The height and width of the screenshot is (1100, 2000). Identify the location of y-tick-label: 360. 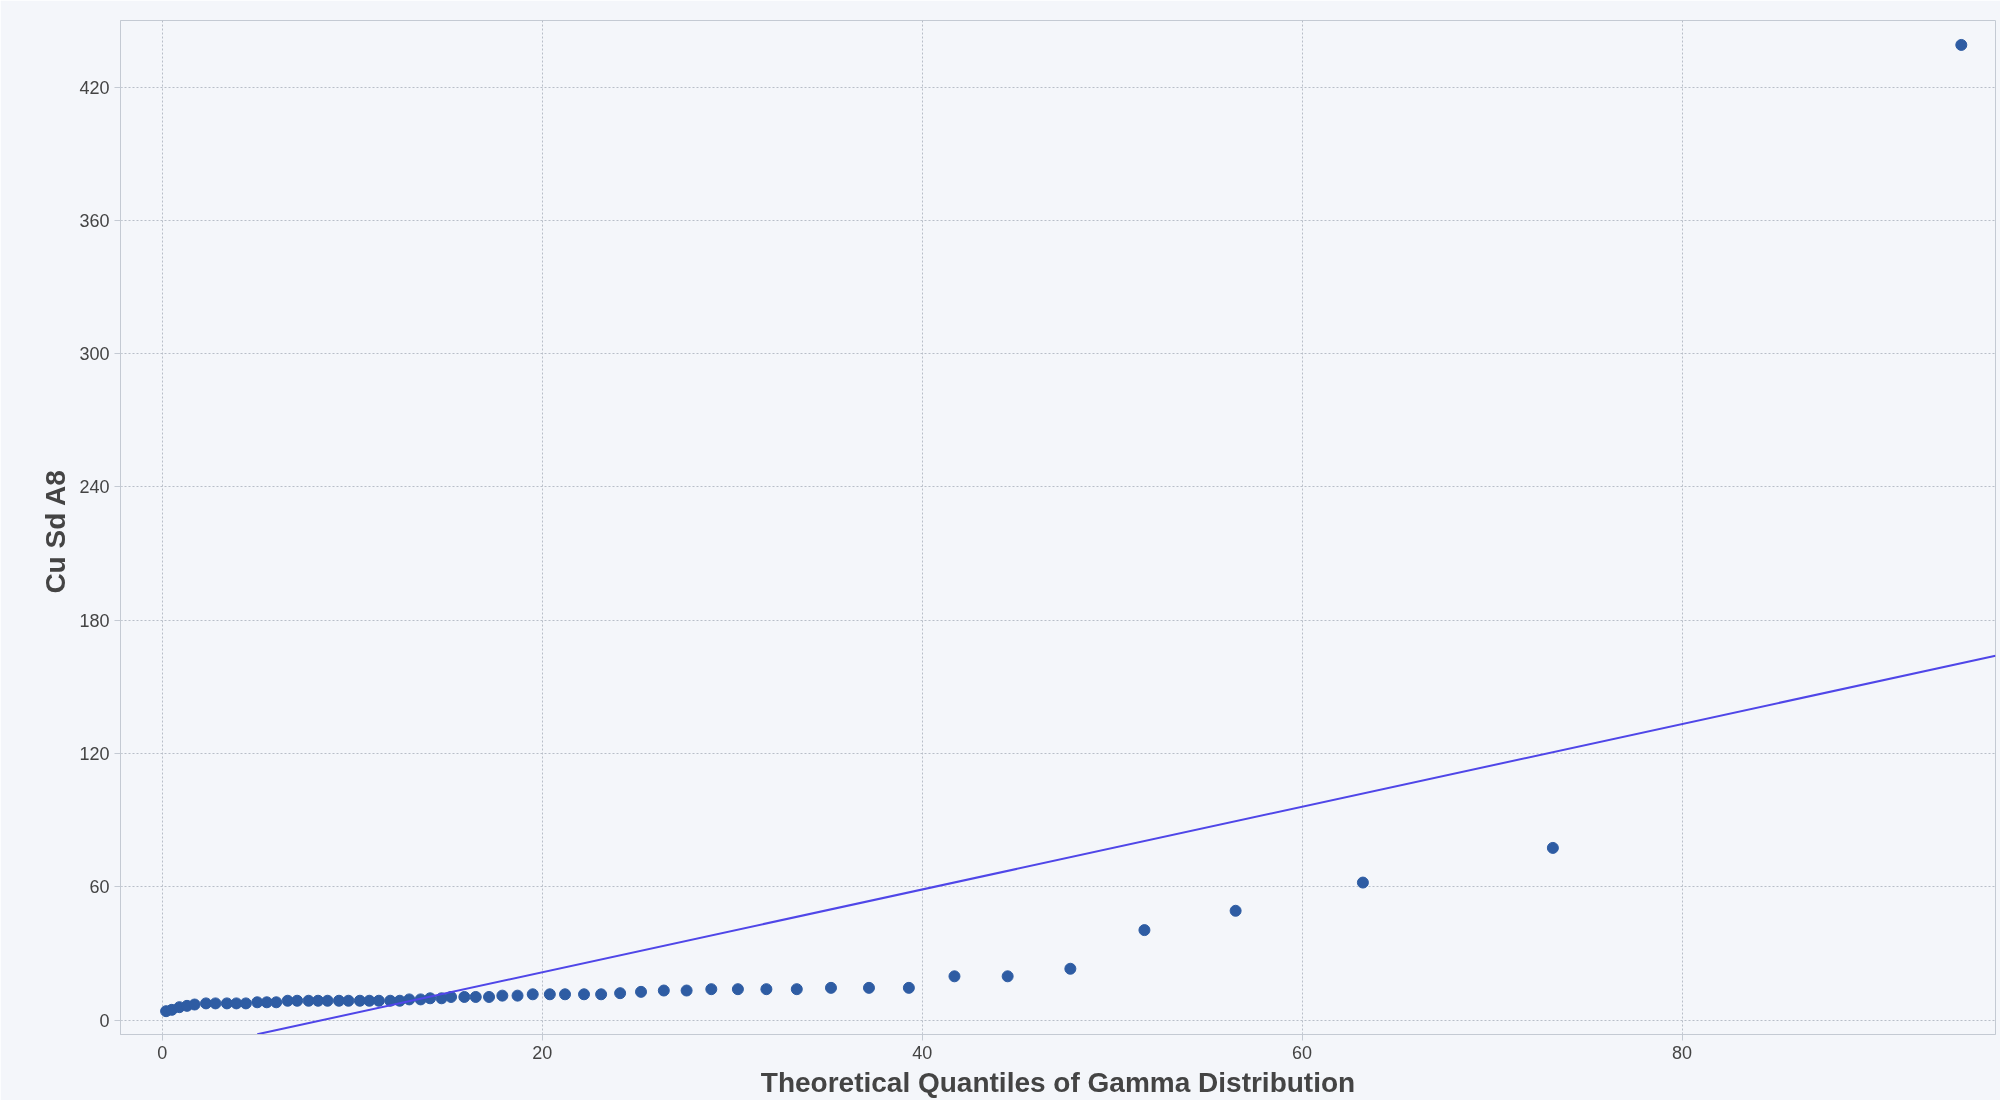
(94, 220).